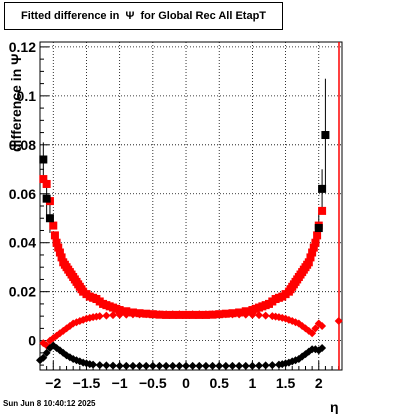  I want to click on y-tick-label: 0.06, so click(22, 194).